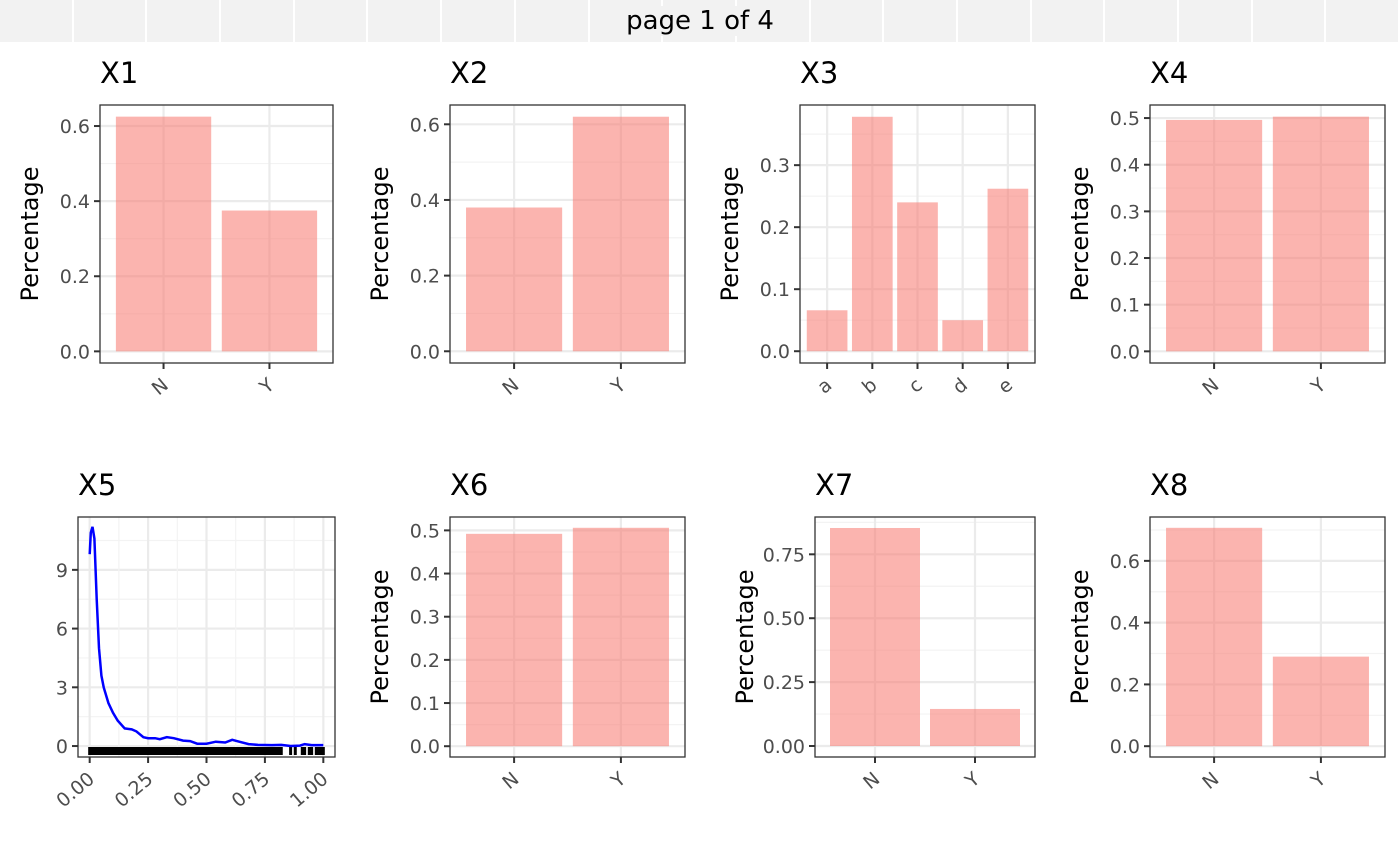 Image resolution: width=1400 pixels, height=865 pixels. I want to click on panel-x3: 0.0 0.1 0.2 0.3 a b c d e X3 Percentage, so click(876, 227).